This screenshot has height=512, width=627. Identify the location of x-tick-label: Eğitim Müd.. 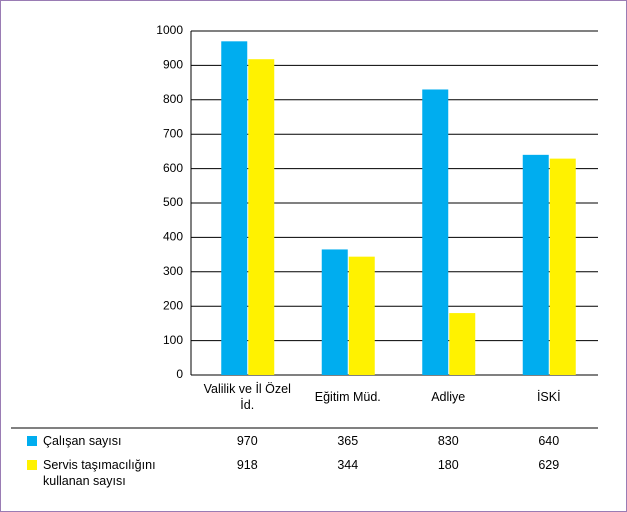
(347, 397).